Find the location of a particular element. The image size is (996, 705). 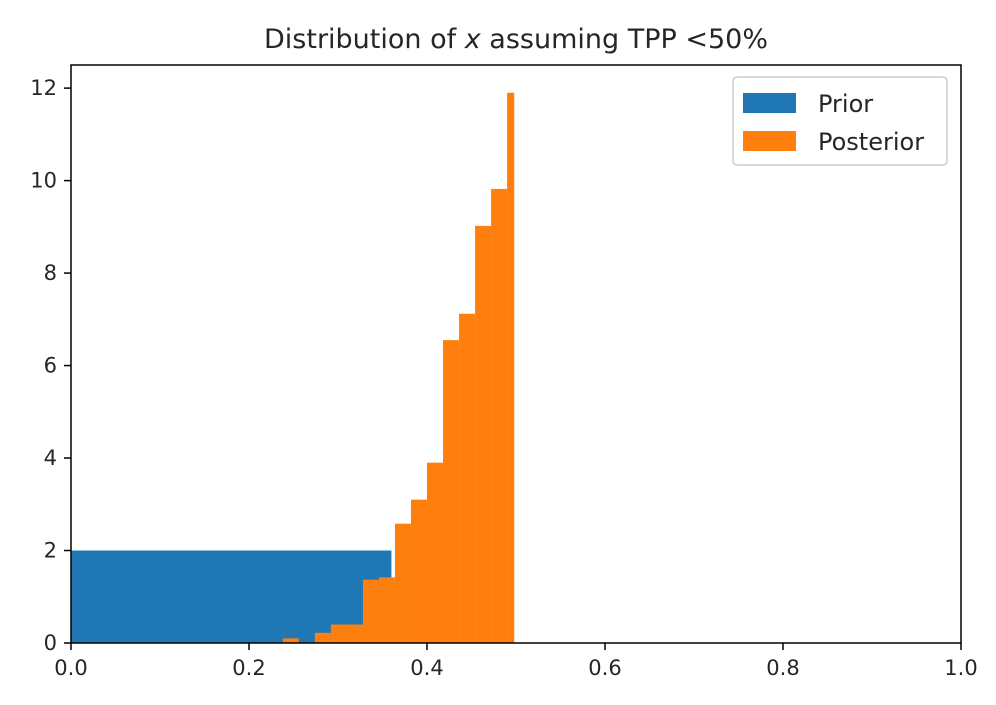

y-tick-label-0: 0 is located at coordinates (50, 643).